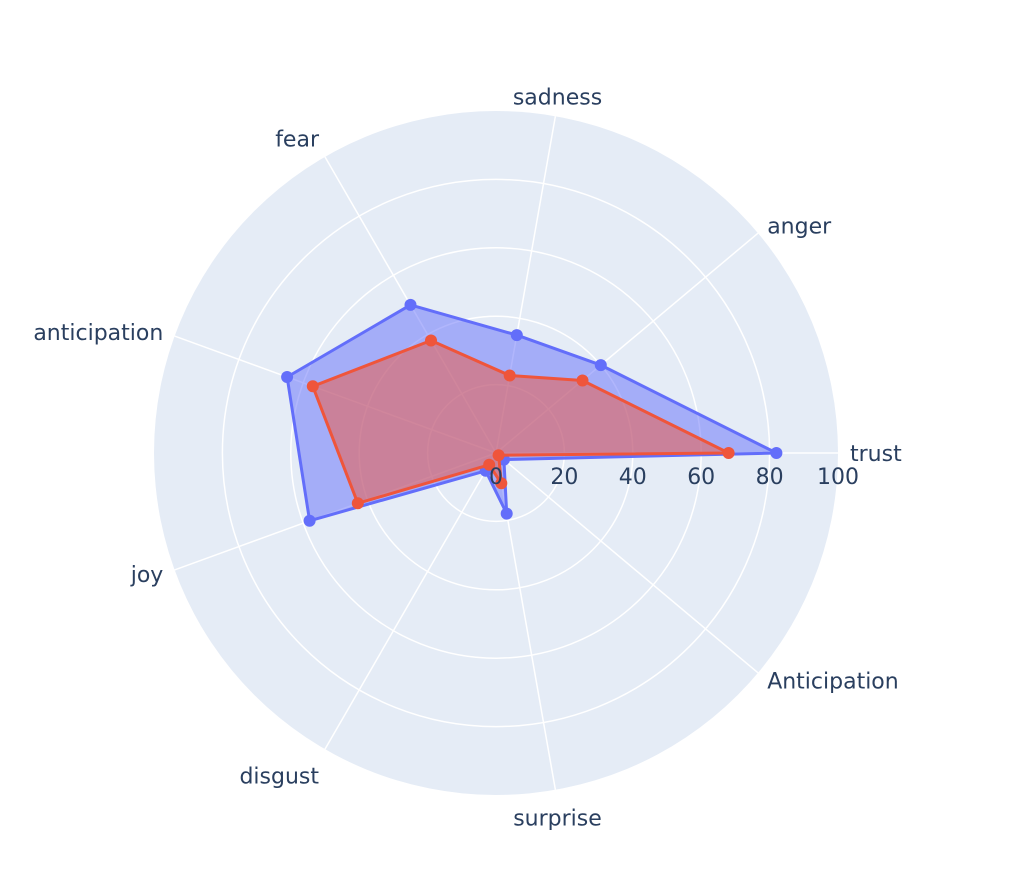 The width and height of the screenshot is (1016, 870). Describe the element at coordinates (557, 819) in the screenshot. I see `angular-label-surprise-7: surprise` at that location.